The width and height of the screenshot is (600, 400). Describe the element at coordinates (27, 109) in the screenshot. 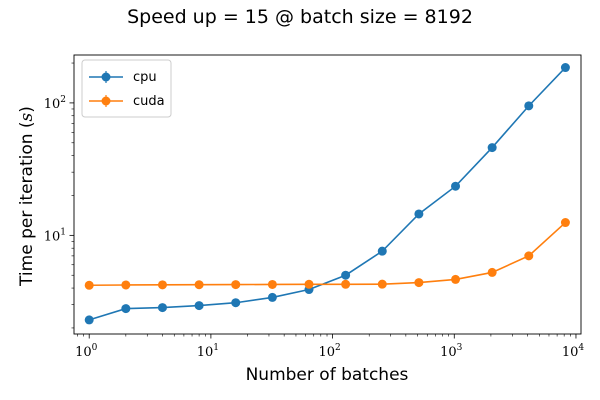

I see `y-axis-label-suffix: )` at that location.